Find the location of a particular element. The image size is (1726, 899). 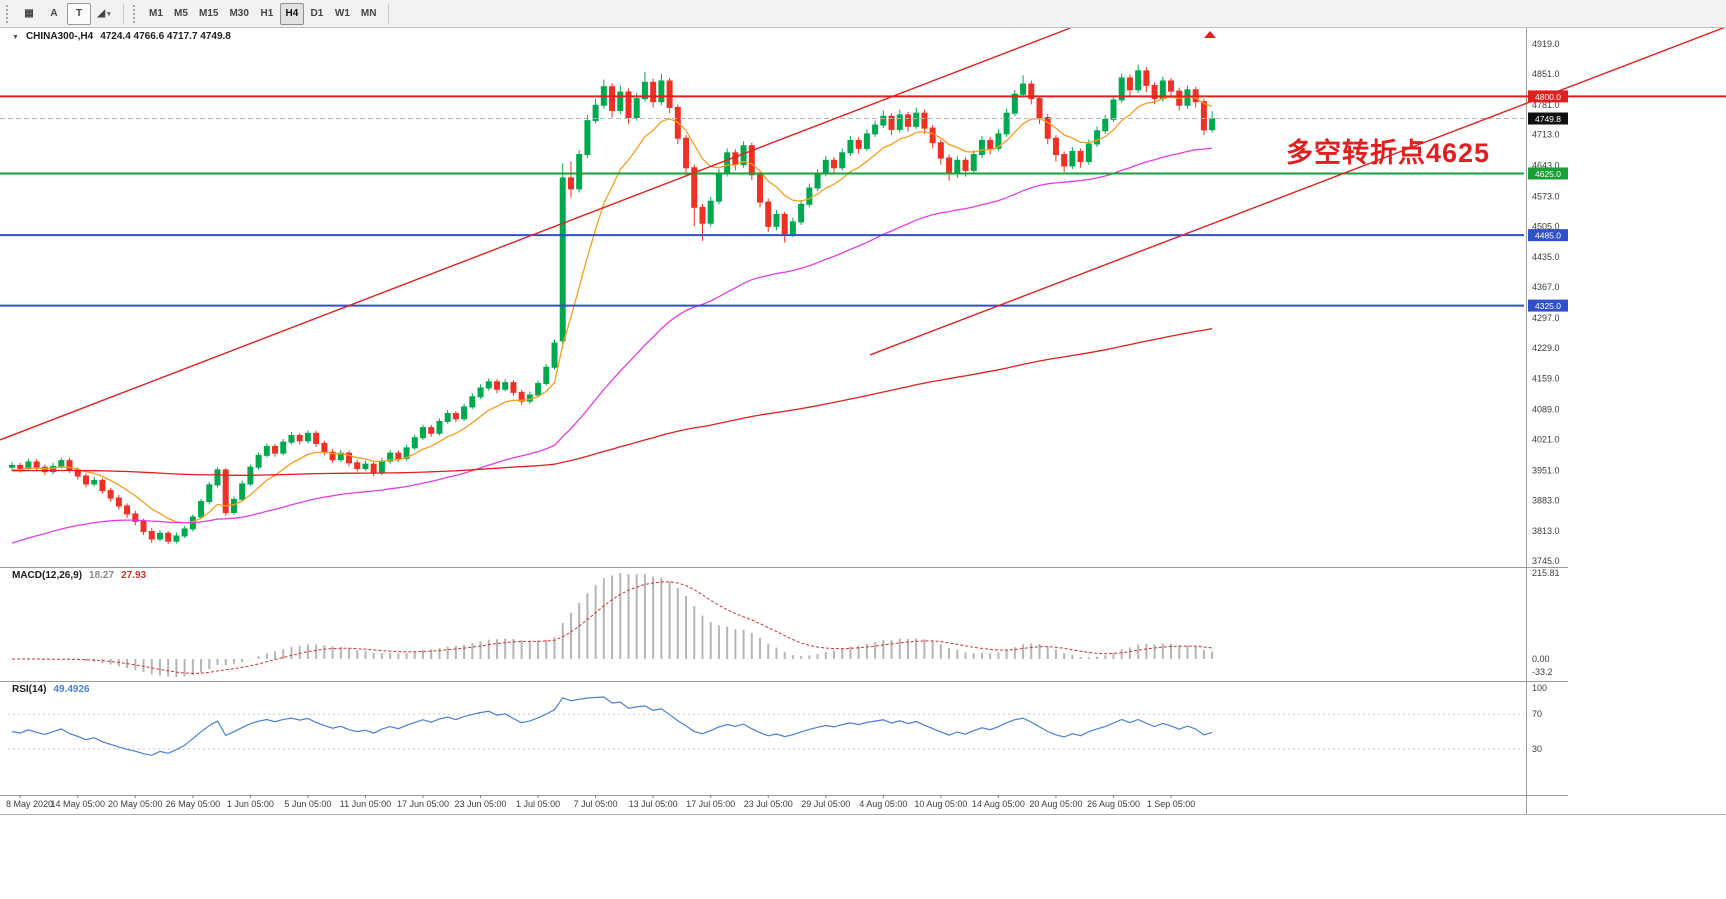

rsi-panel-title: RSI(14) 49.4926 is located at coordinates (51, 689).